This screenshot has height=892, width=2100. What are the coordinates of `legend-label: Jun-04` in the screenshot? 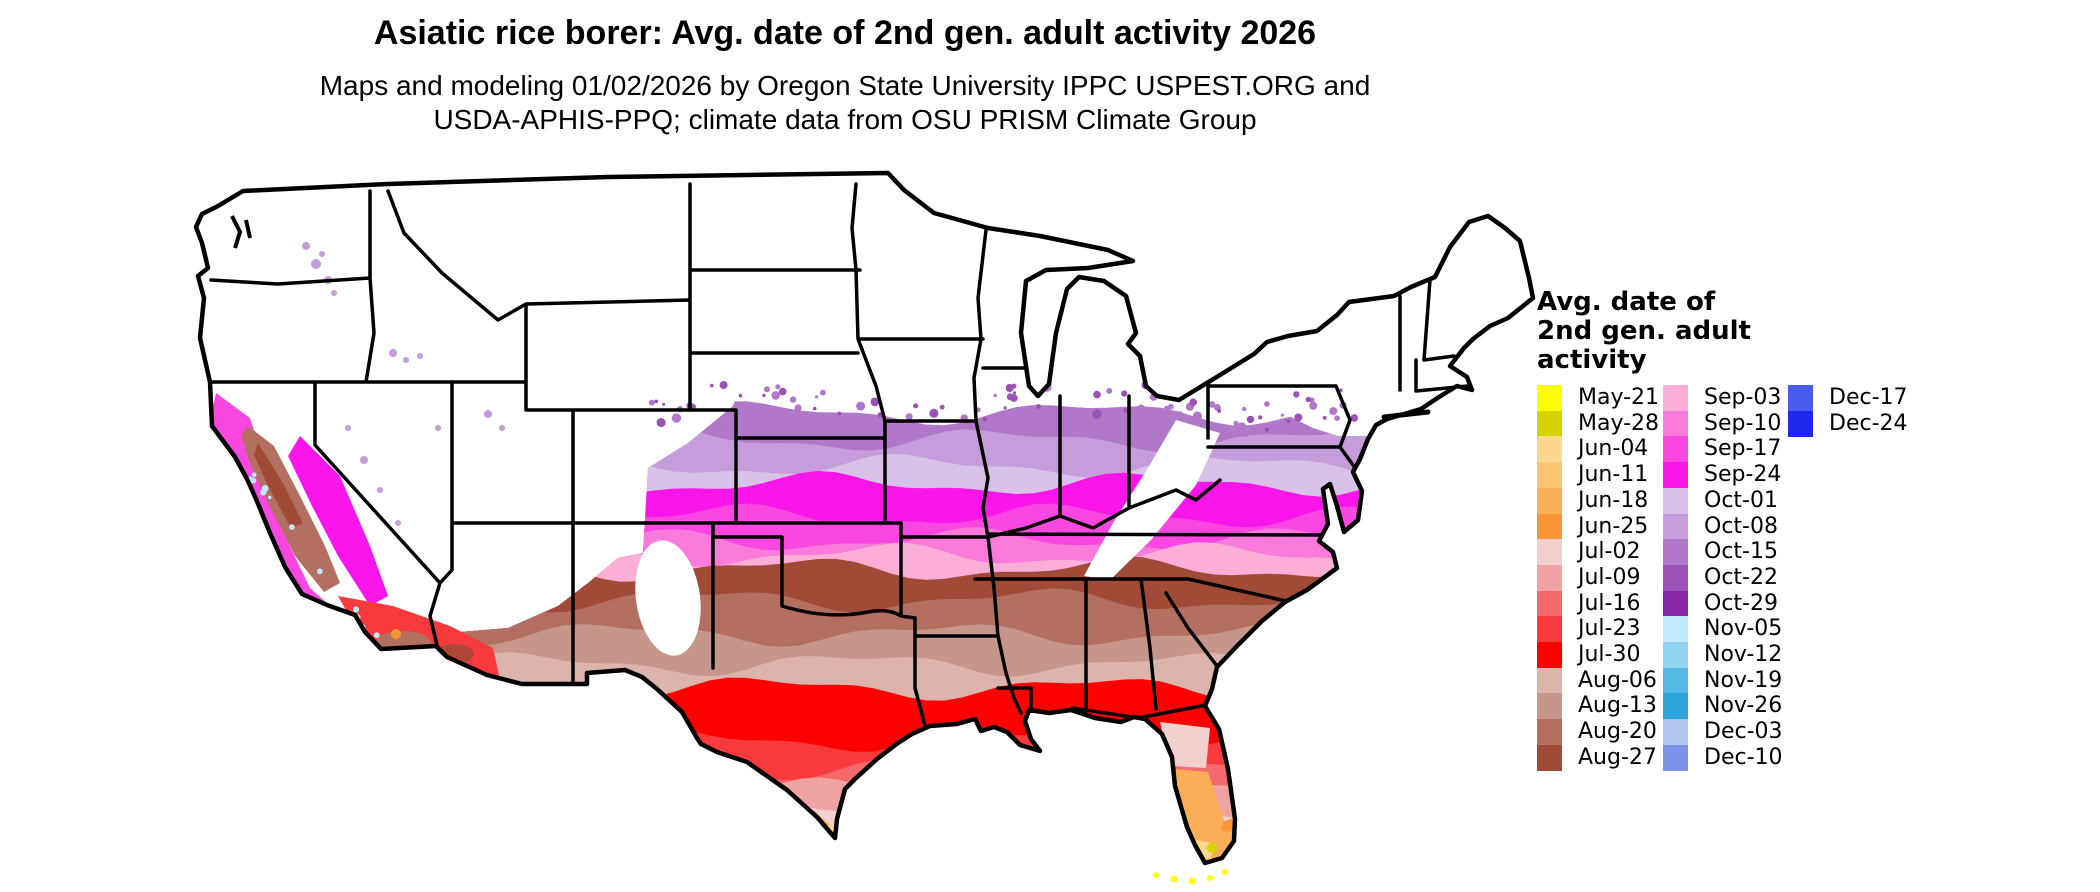 It's located at (1613, 449).